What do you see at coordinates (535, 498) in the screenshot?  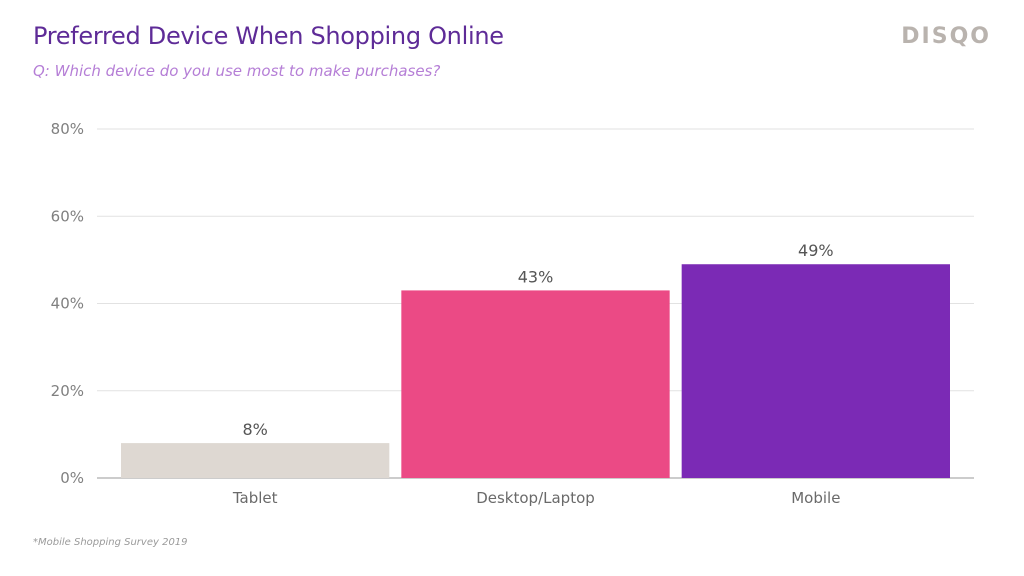 I see `x-category-label: Desktop/Laptop` at bounding box center [535, 498].